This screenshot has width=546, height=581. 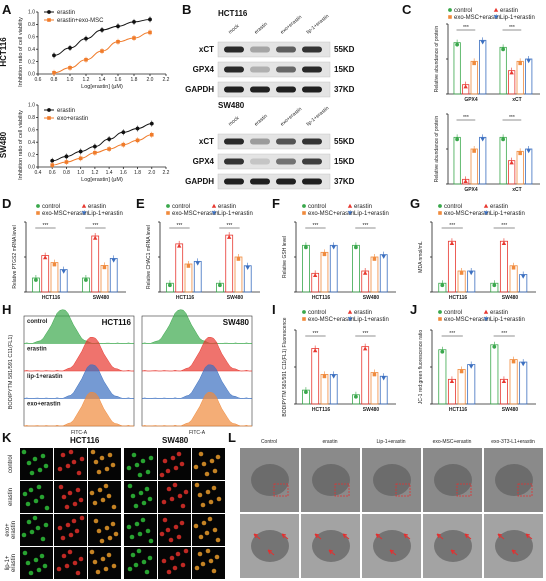 I want to click on a-bottom-ylabel: Inhibition ratio of cell viability, so click(x=21, y=145).